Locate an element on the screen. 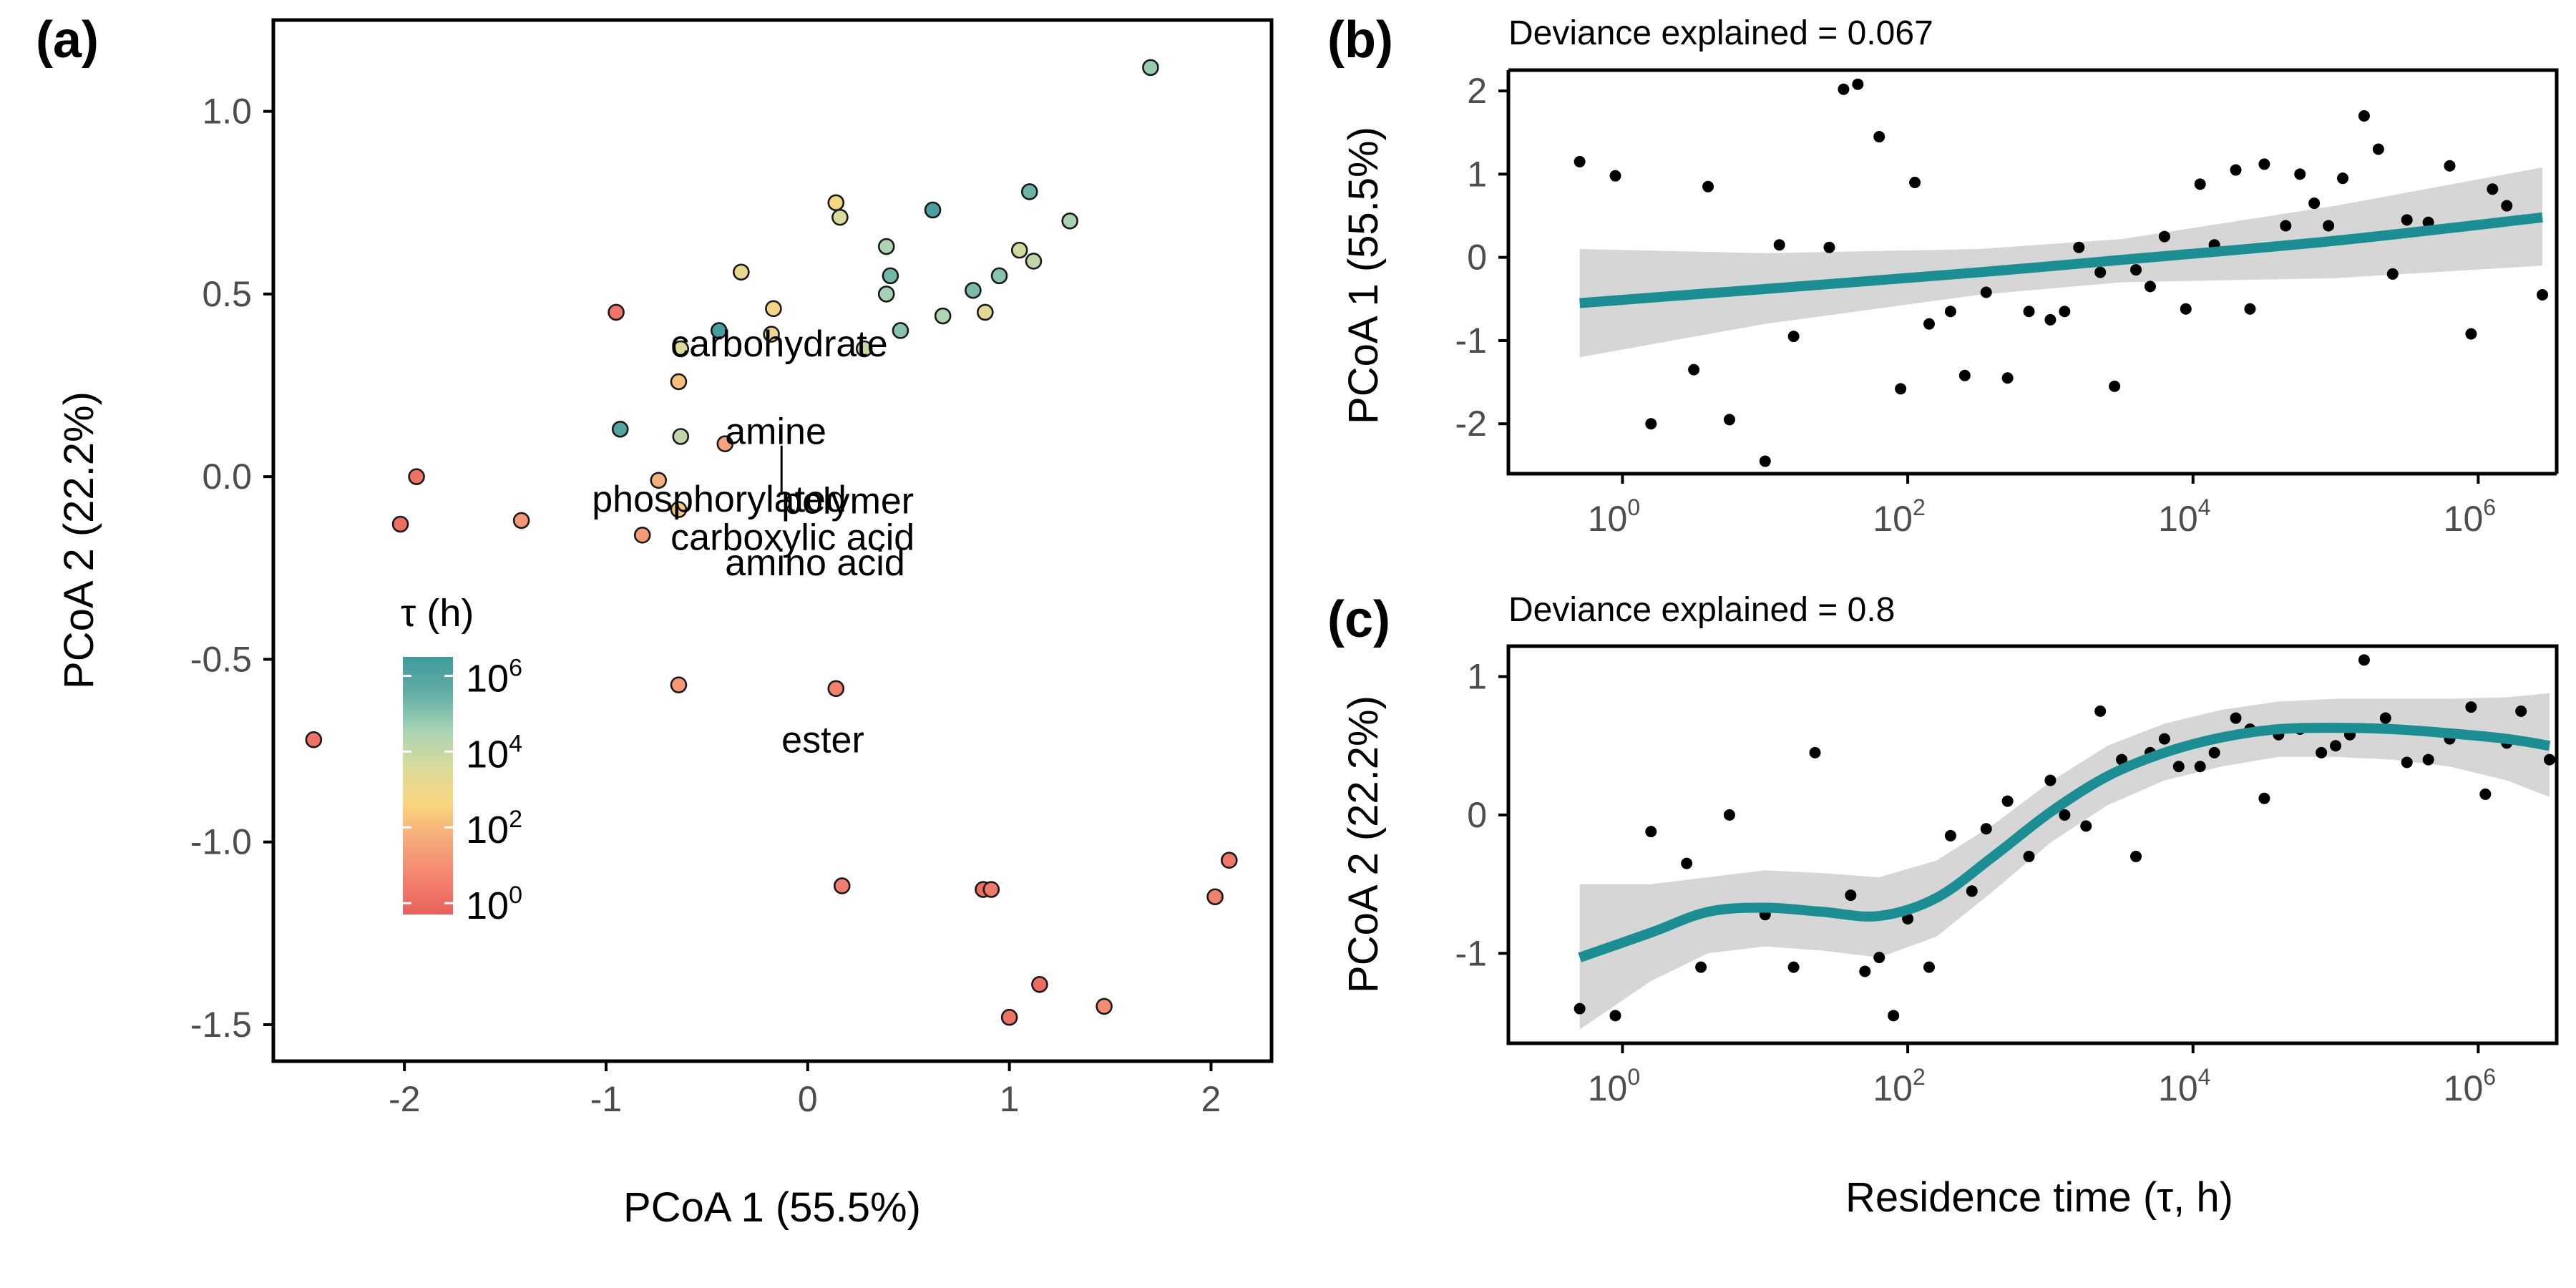  panel-c-frame is located at coordinates (2032, 844).